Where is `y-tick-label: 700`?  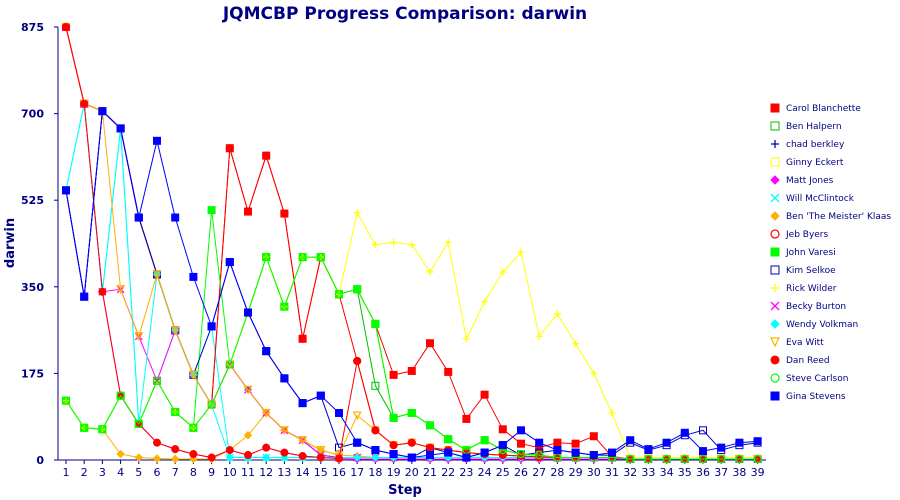 y-tick-label: 700 is located at coordinates (32, 114).